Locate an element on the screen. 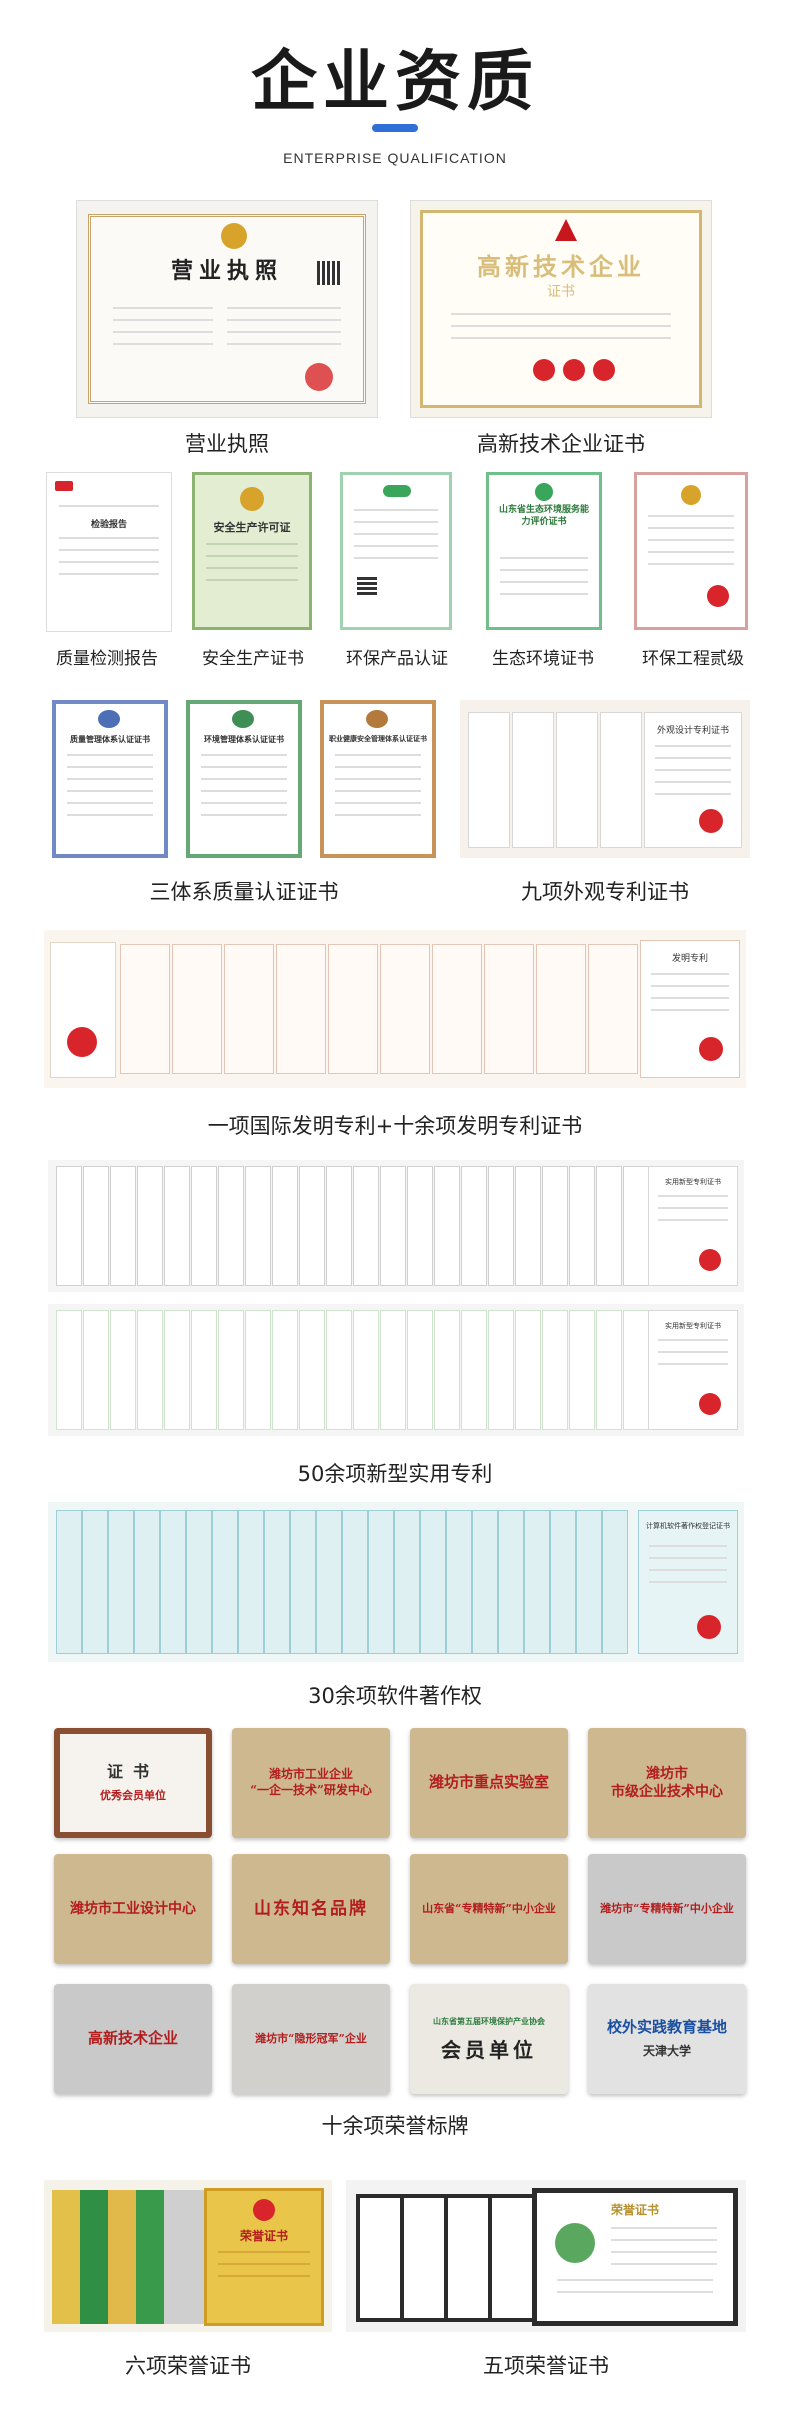 This screenshot has height=2436, width=790. page-subtitle: ENTERPRISE QUALIFICATION is located at coordinates (395, 158).